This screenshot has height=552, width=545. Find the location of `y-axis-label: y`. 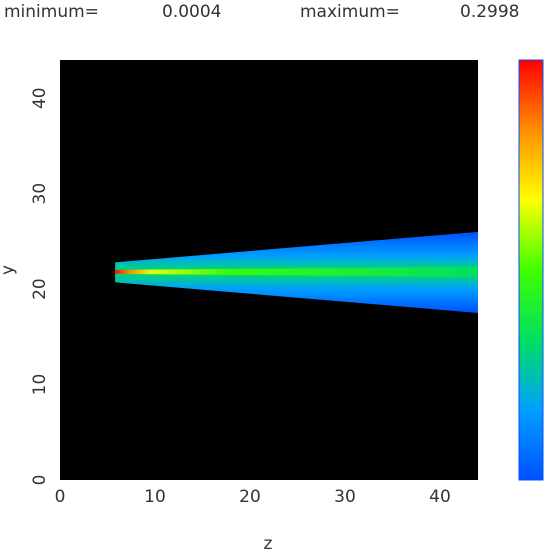

y-axis-label: y is located at coordinates (9, 270).